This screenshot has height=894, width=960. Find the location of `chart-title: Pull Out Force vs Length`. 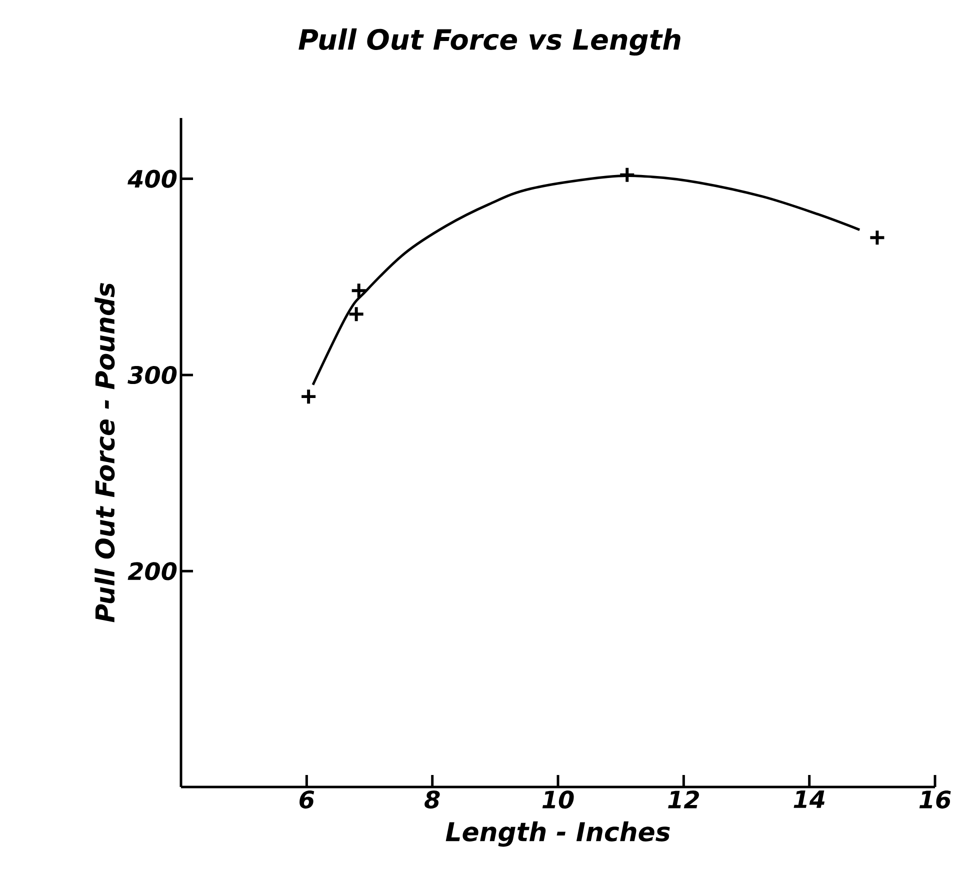

chart-title: Pull Out Force vs Length is located at coordinates (489, 42).